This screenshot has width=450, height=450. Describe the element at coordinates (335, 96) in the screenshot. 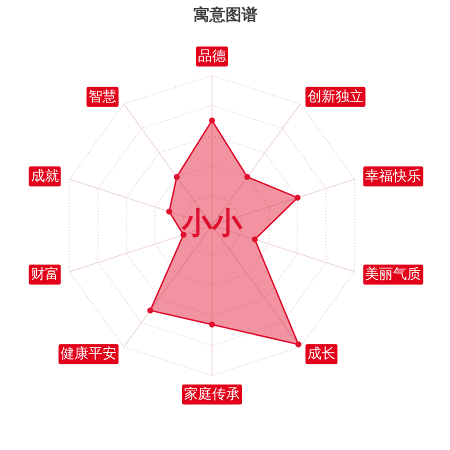

I see `spoke-label: 创新独立` at that location.